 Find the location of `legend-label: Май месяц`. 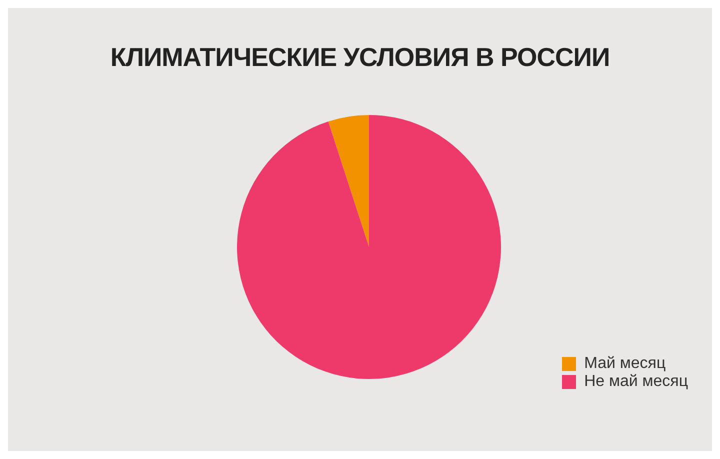

legend-label: Май месяц is located at coordinates (625, 363).